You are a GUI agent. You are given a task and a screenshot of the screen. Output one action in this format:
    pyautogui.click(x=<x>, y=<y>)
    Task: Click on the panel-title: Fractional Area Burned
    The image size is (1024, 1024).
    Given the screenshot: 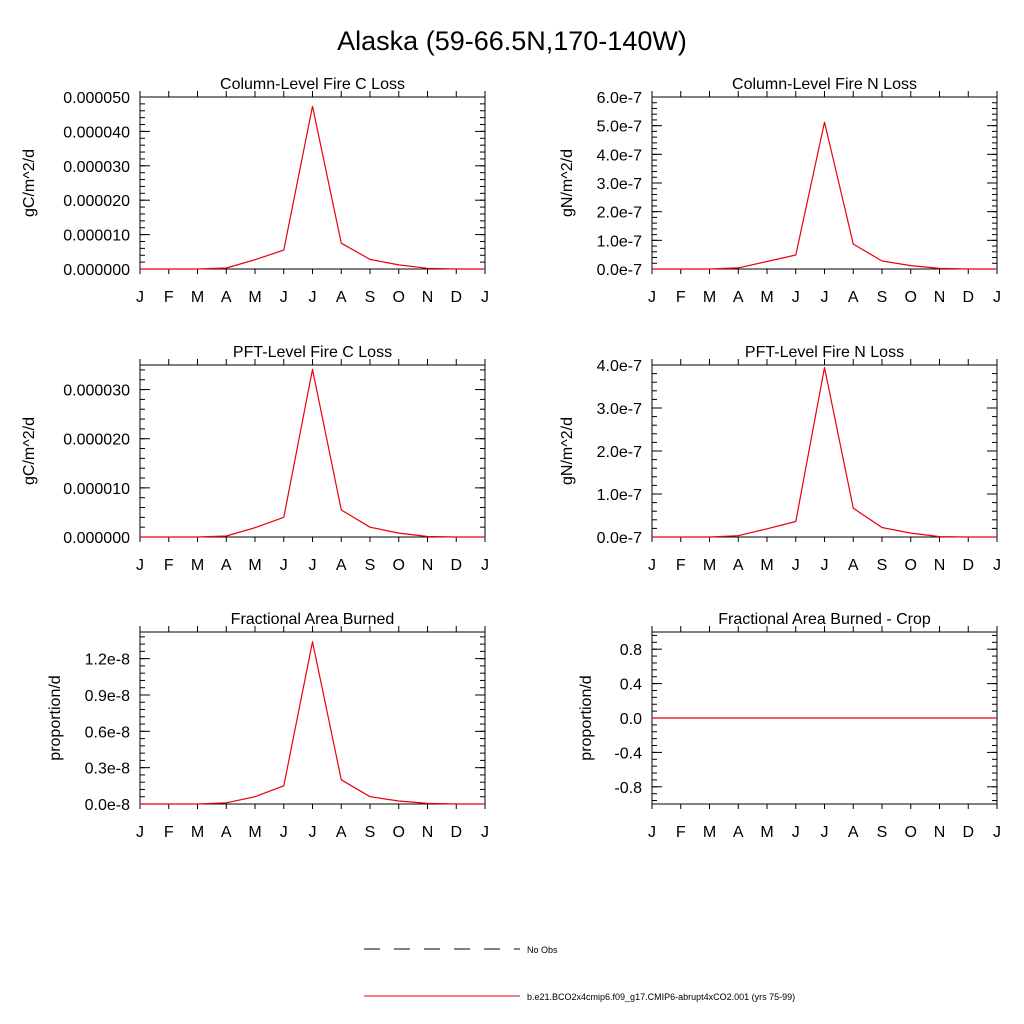 What is the action you would take?
    pyautogui.click(x=313, y=619)
    